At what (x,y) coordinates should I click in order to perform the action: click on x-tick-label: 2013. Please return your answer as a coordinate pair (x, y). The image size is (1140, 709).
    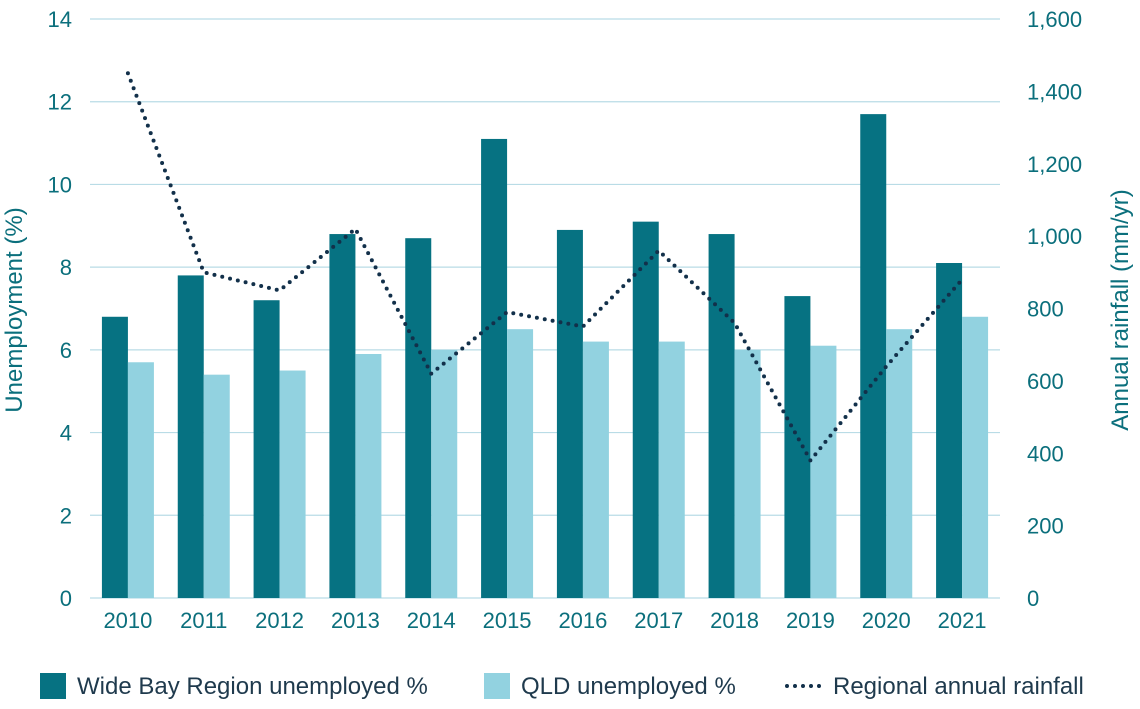
    Looking at the image, I should click on (355, 620).